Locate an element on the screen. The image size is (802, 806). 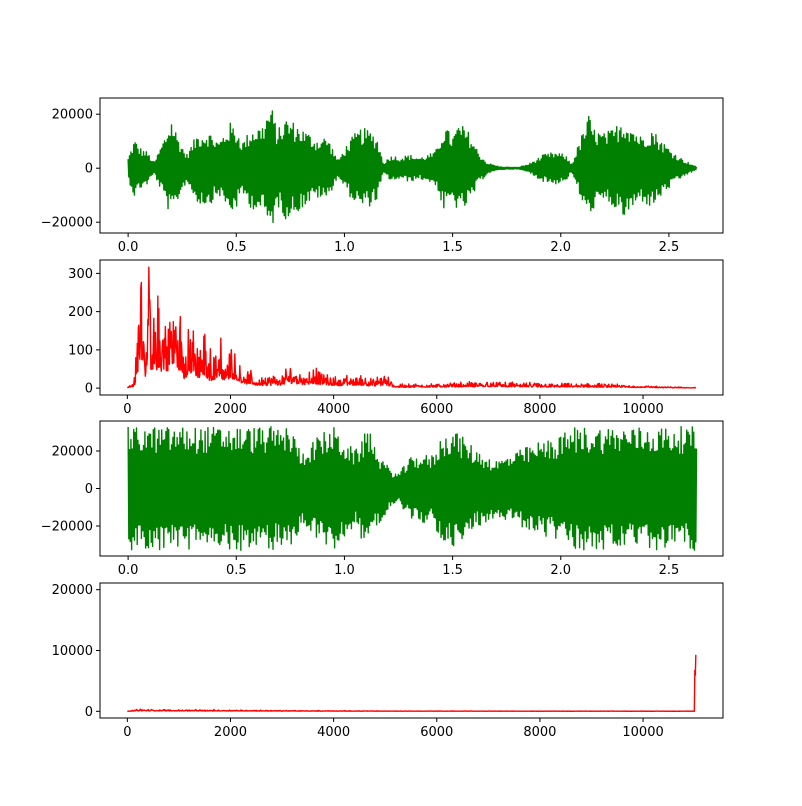
y-tick-label: 100 is located at coordinates (80, 350).